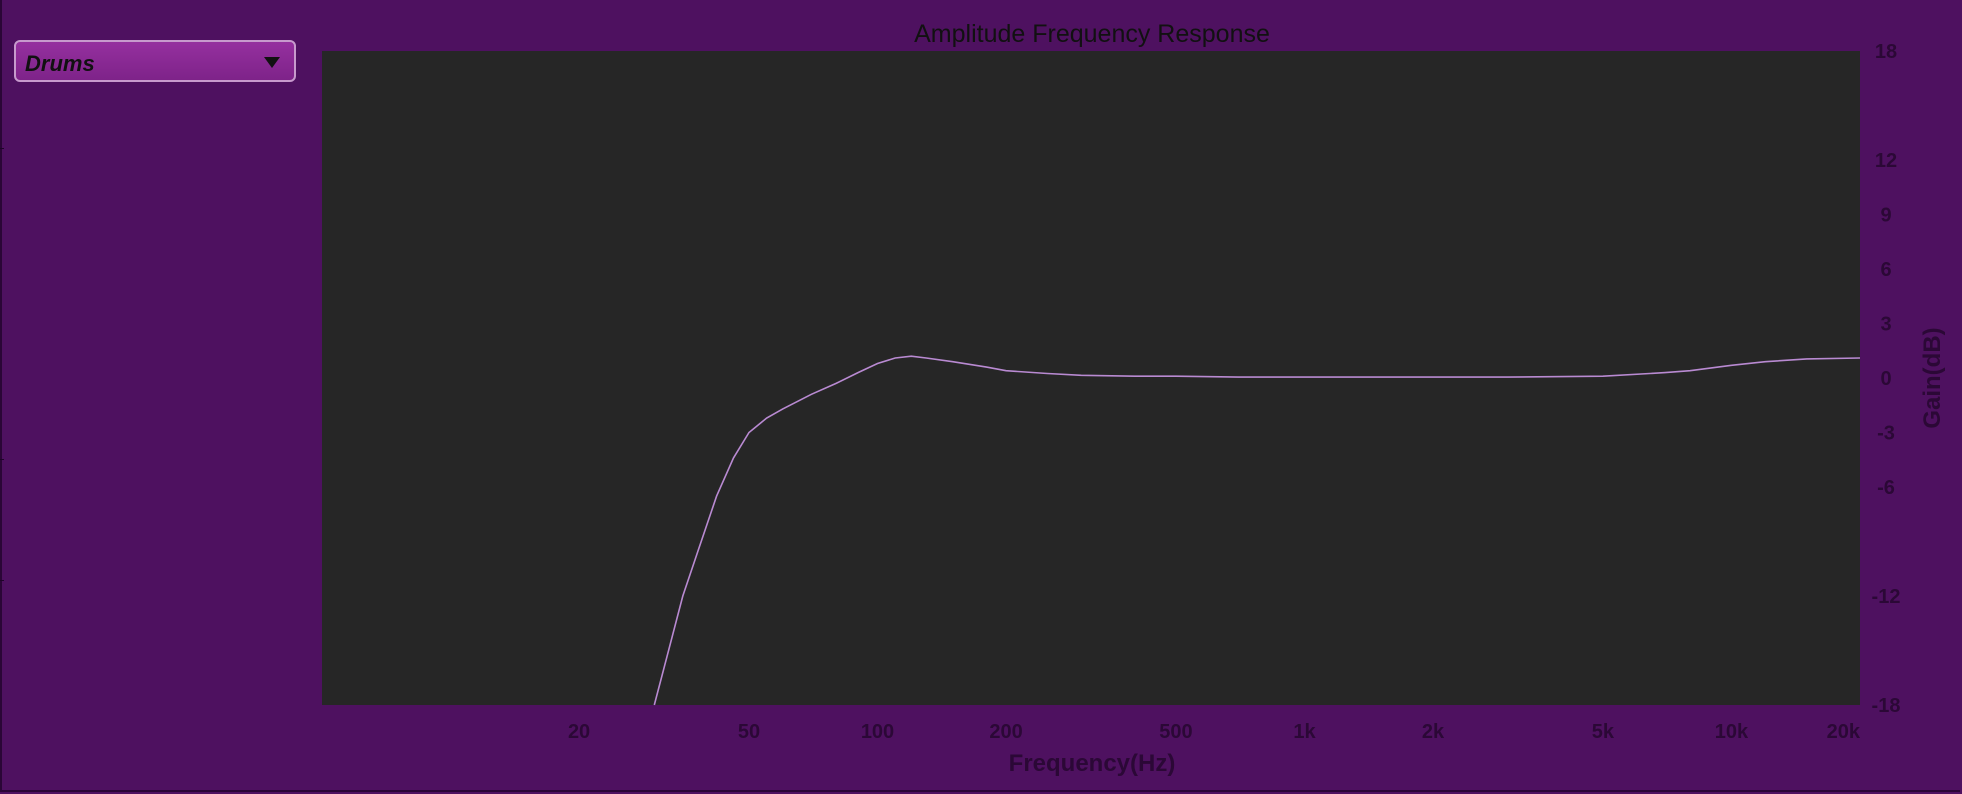 The height and width of the screenshot is (794, 1962). What do you see at coordinates (155, 61) in the screenshot?
I see `preset-dropdown: Drums` at bounding box center [155, 61].